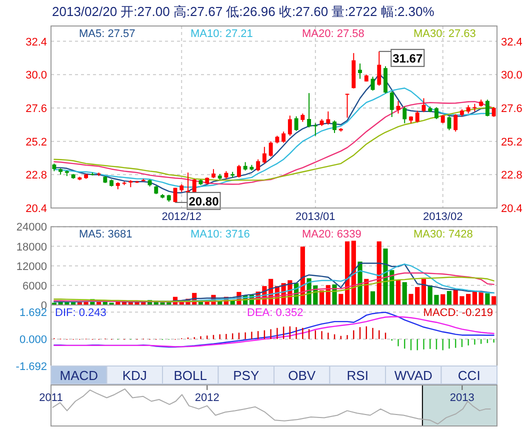 The height and width of the screenshot is (430, 529). I want to click on y-tick-label: 24000, so click(31, 228).